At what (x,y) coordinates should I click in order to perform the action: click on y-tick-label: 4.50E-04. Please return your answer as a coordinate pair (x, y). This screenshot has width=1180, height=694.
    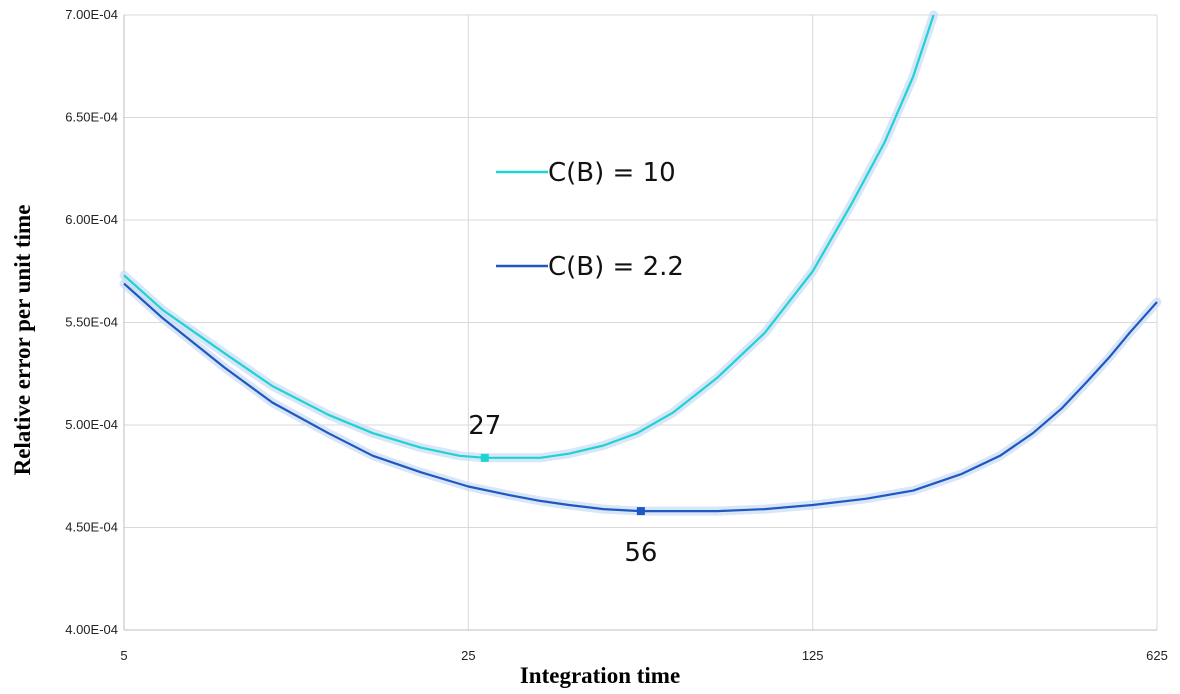
    Looking at the image, I should click on (91, 527).